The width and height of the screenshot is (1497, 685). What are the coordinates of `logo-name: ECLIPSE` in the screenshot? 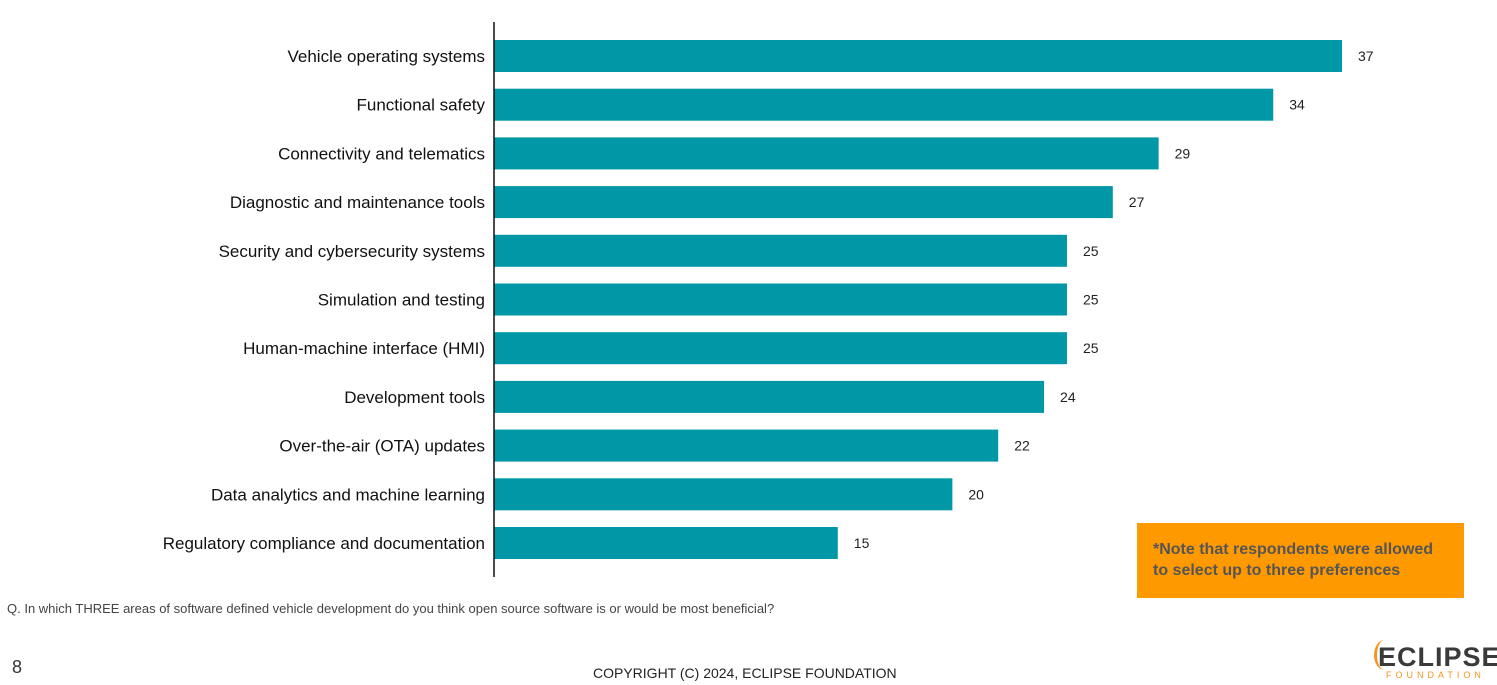 It's located at (1437, 657).